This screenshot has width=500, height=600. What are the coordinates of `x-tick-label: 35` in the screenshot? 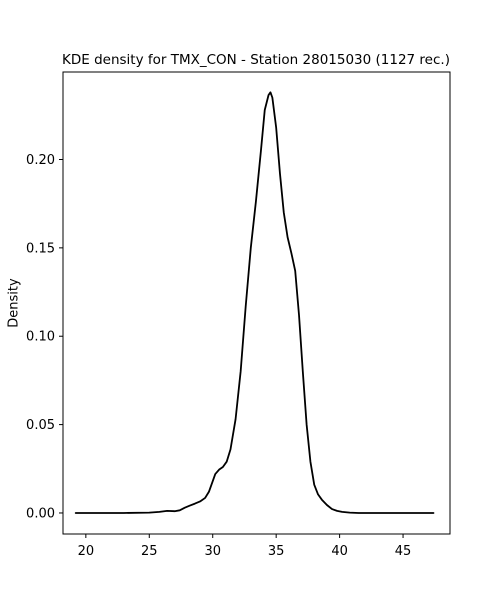 It's located at (276, 551).